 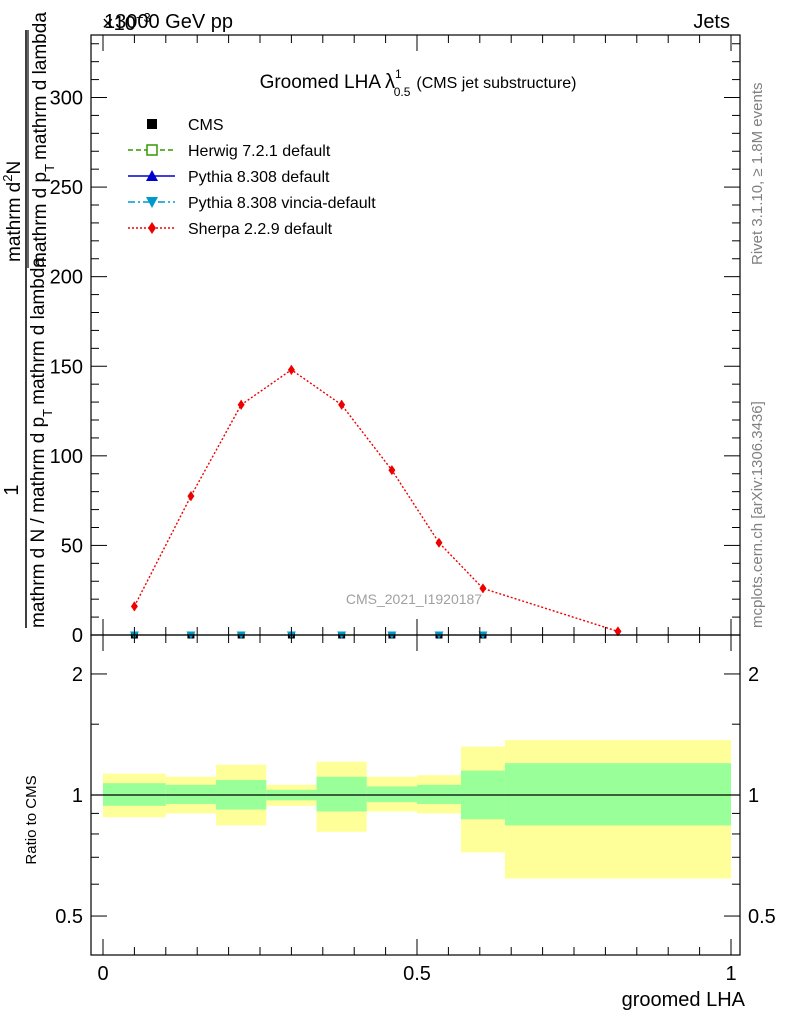 I want to click on ratio-ytick-label-left: 1, so click(x=77, y=796).